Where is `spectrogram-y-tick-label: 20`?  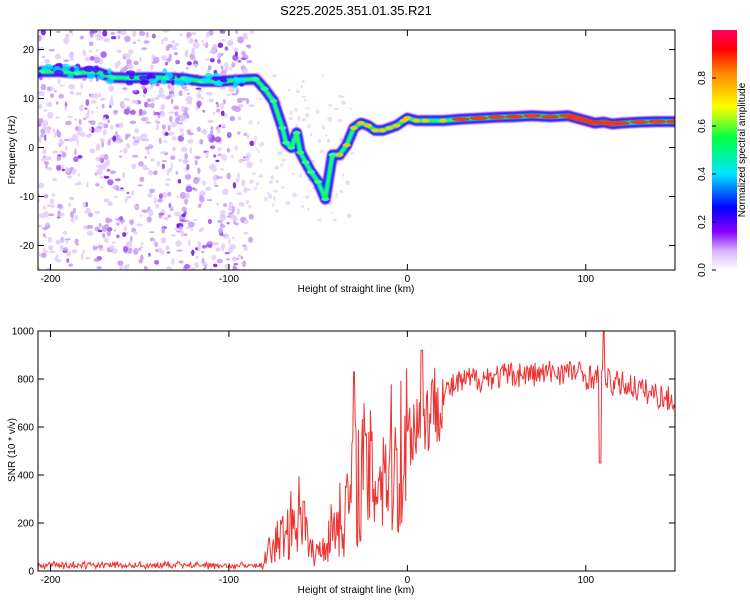 spectrogram-y-tick-label: 20 is located at coordinates (29, 50).